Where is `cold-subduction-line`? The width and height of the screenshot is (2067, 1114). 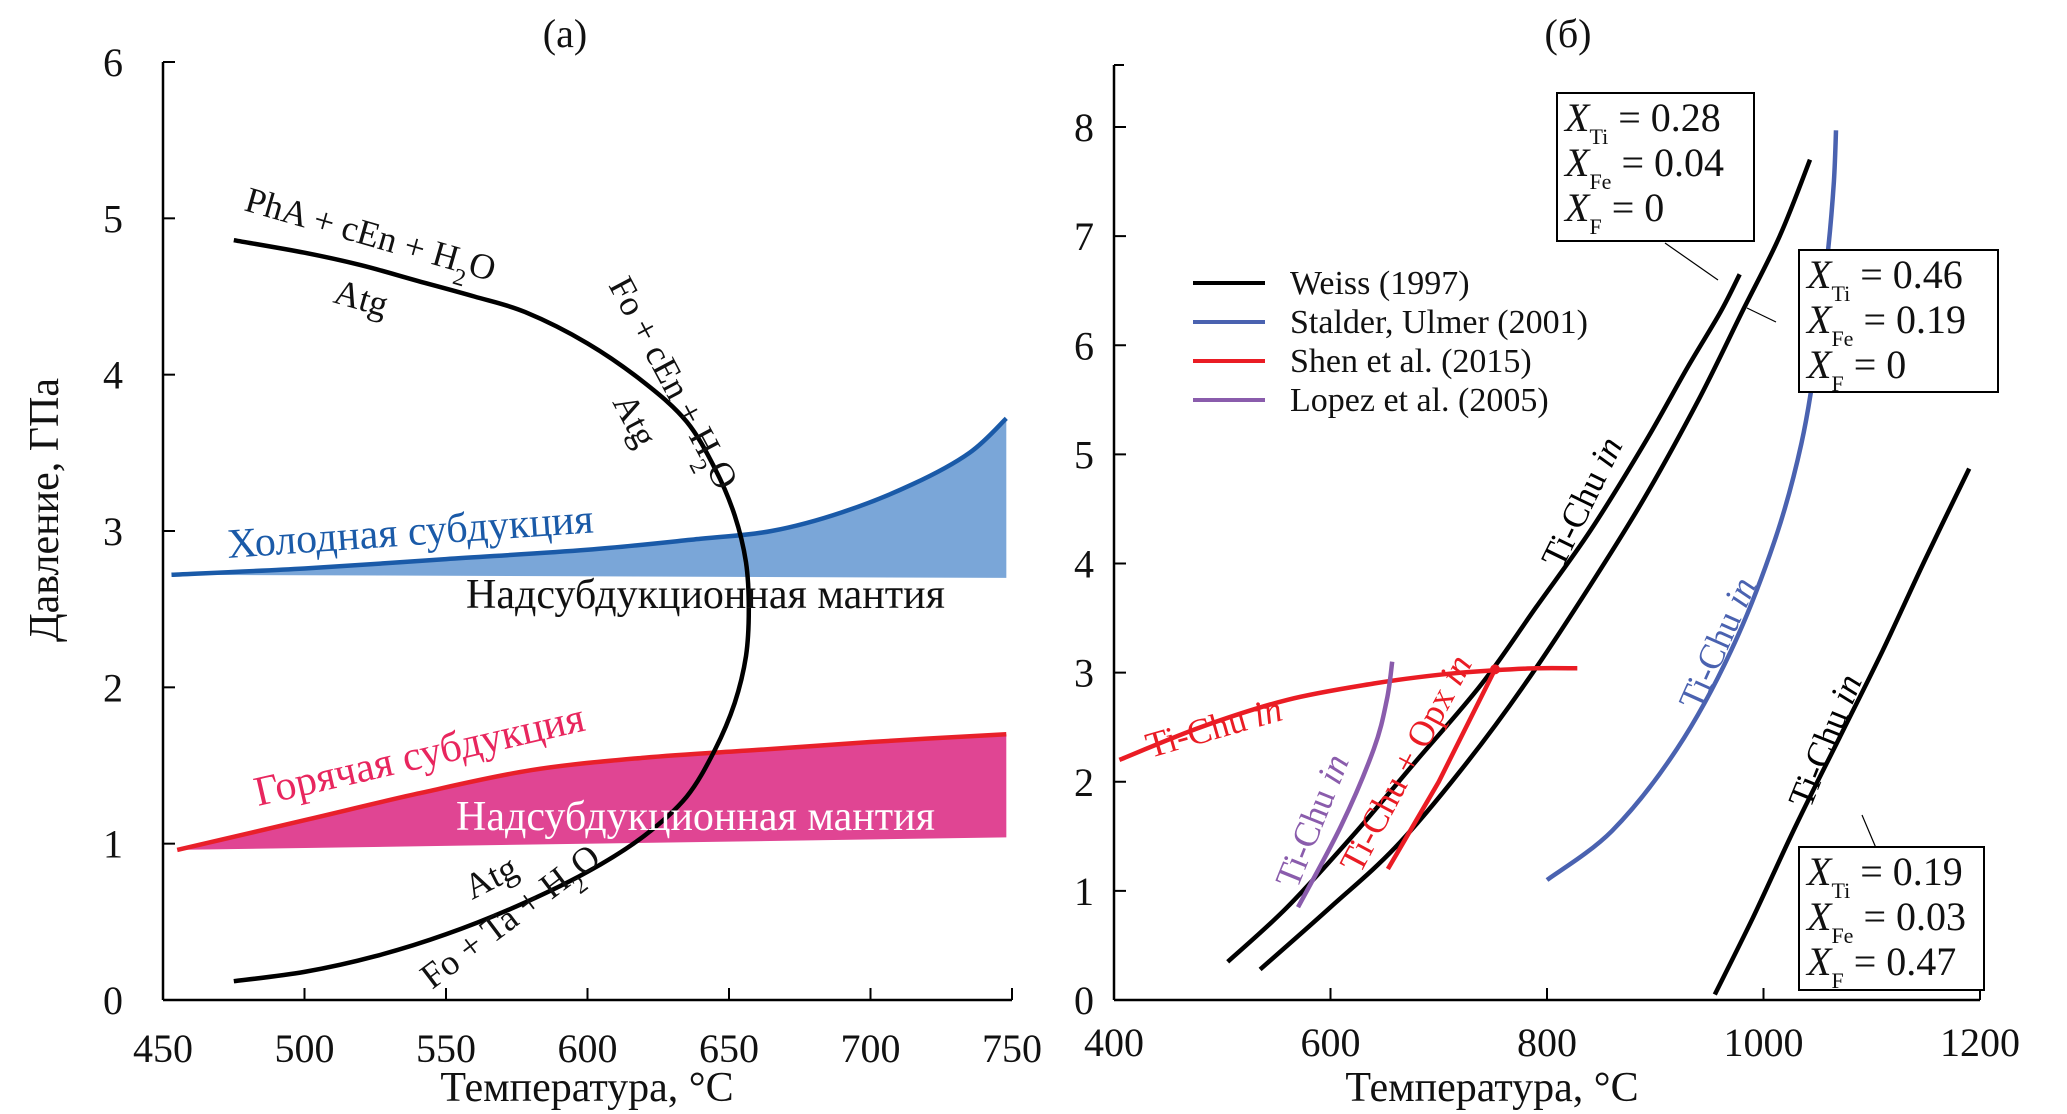
cold-subduction-line is located at coordinates (589, 497).